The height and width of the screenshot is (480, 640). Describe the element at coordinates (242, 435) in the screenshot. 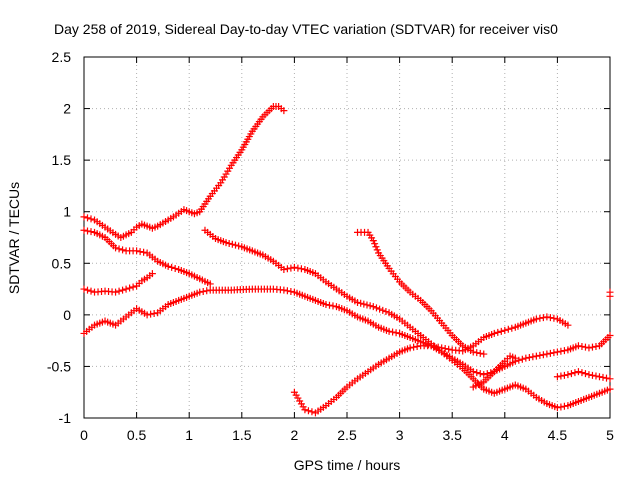

I see `x-tick-label: 1.5` at that location.